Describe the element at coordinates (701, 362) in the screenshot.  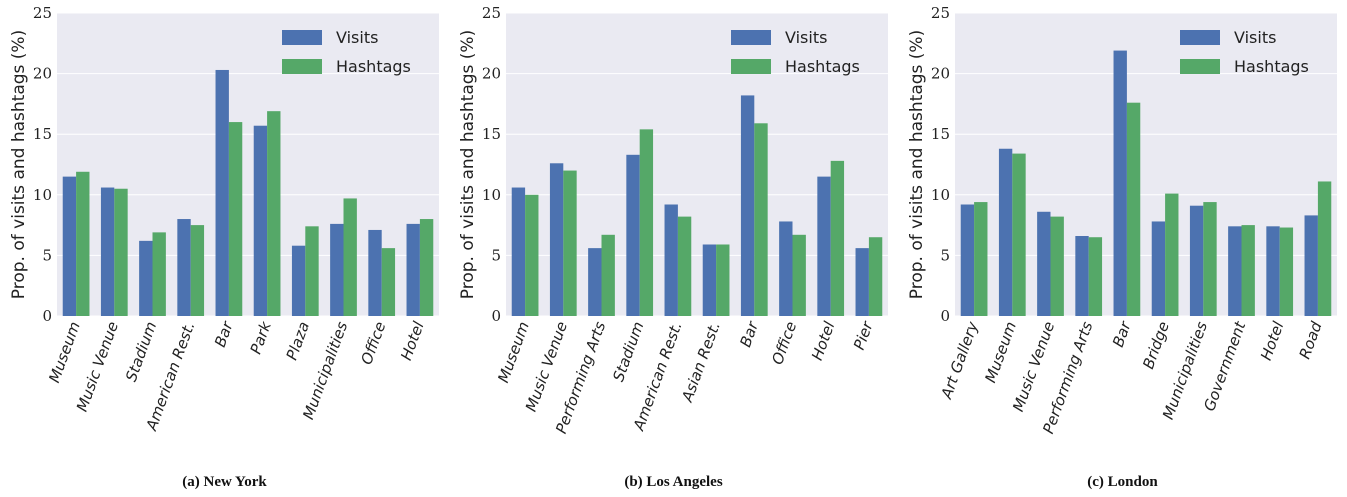
I see `x-tick-label: Asian Rest.` at that location.